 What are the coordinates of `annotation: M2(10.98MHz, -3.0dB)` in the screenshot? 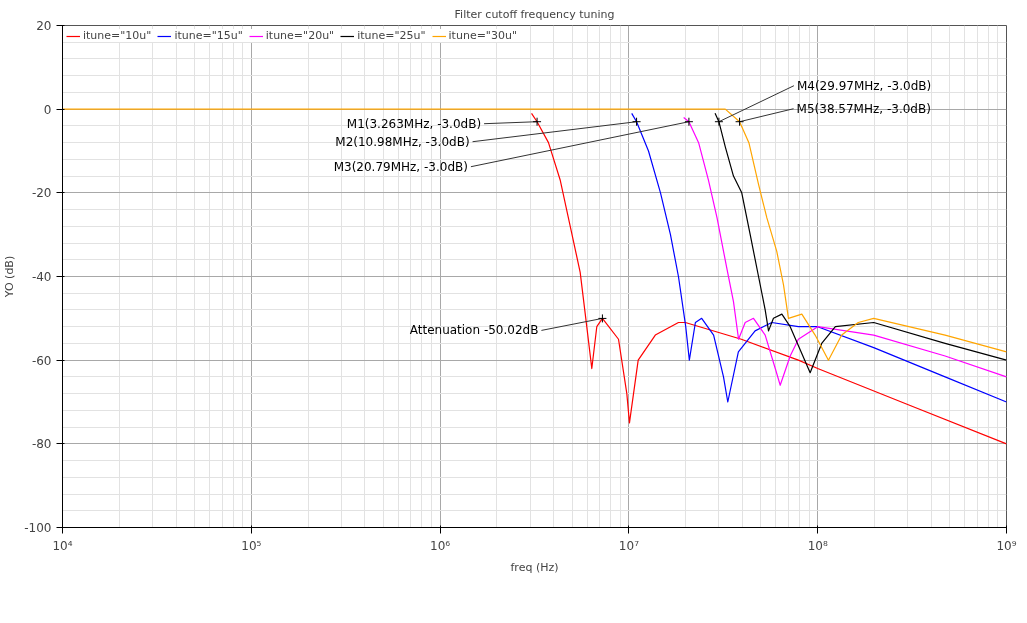 It's located at (402, 141).